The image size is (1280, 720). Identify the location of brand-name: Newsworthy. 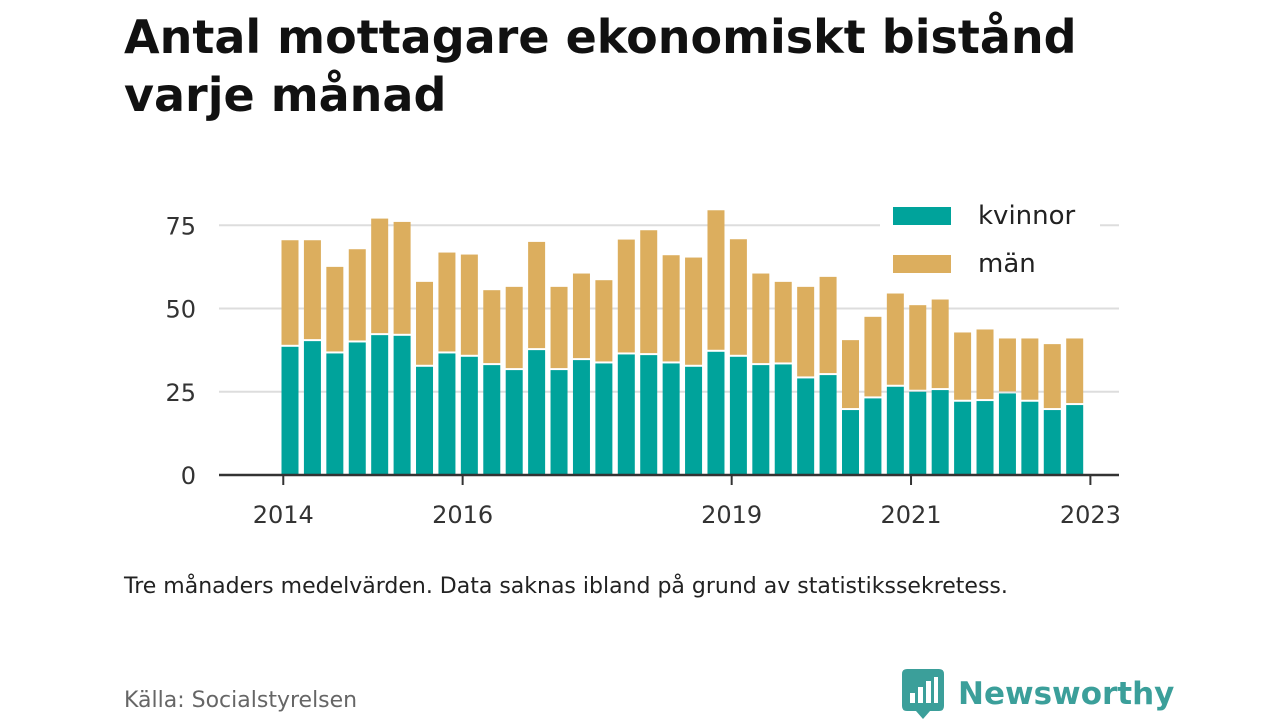
(1066, 694).